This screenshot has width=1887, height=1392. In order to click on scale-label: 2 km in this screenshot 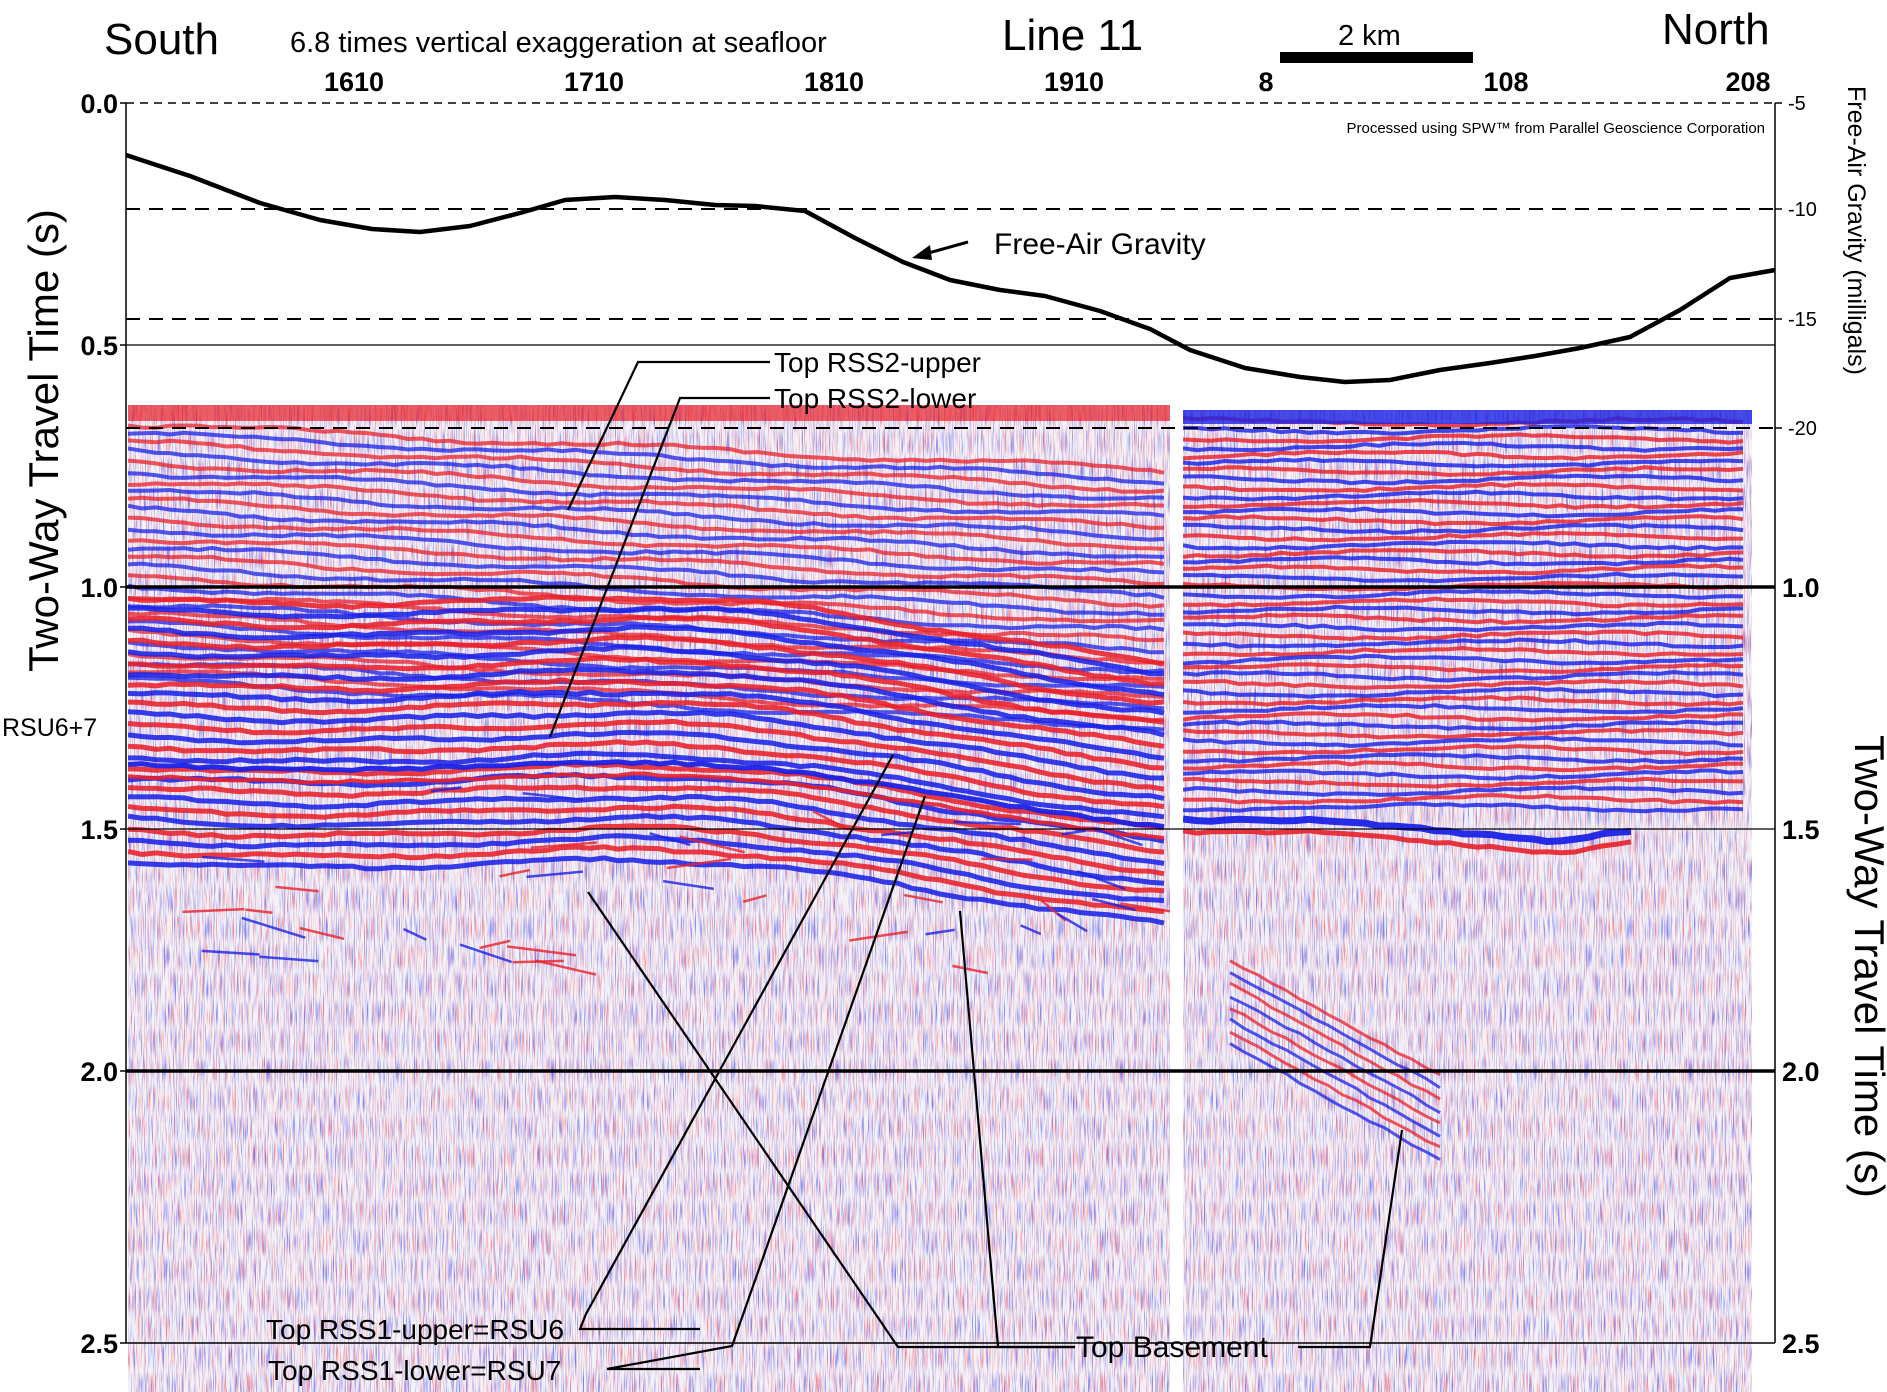, I will do `click(1369, 36)`.